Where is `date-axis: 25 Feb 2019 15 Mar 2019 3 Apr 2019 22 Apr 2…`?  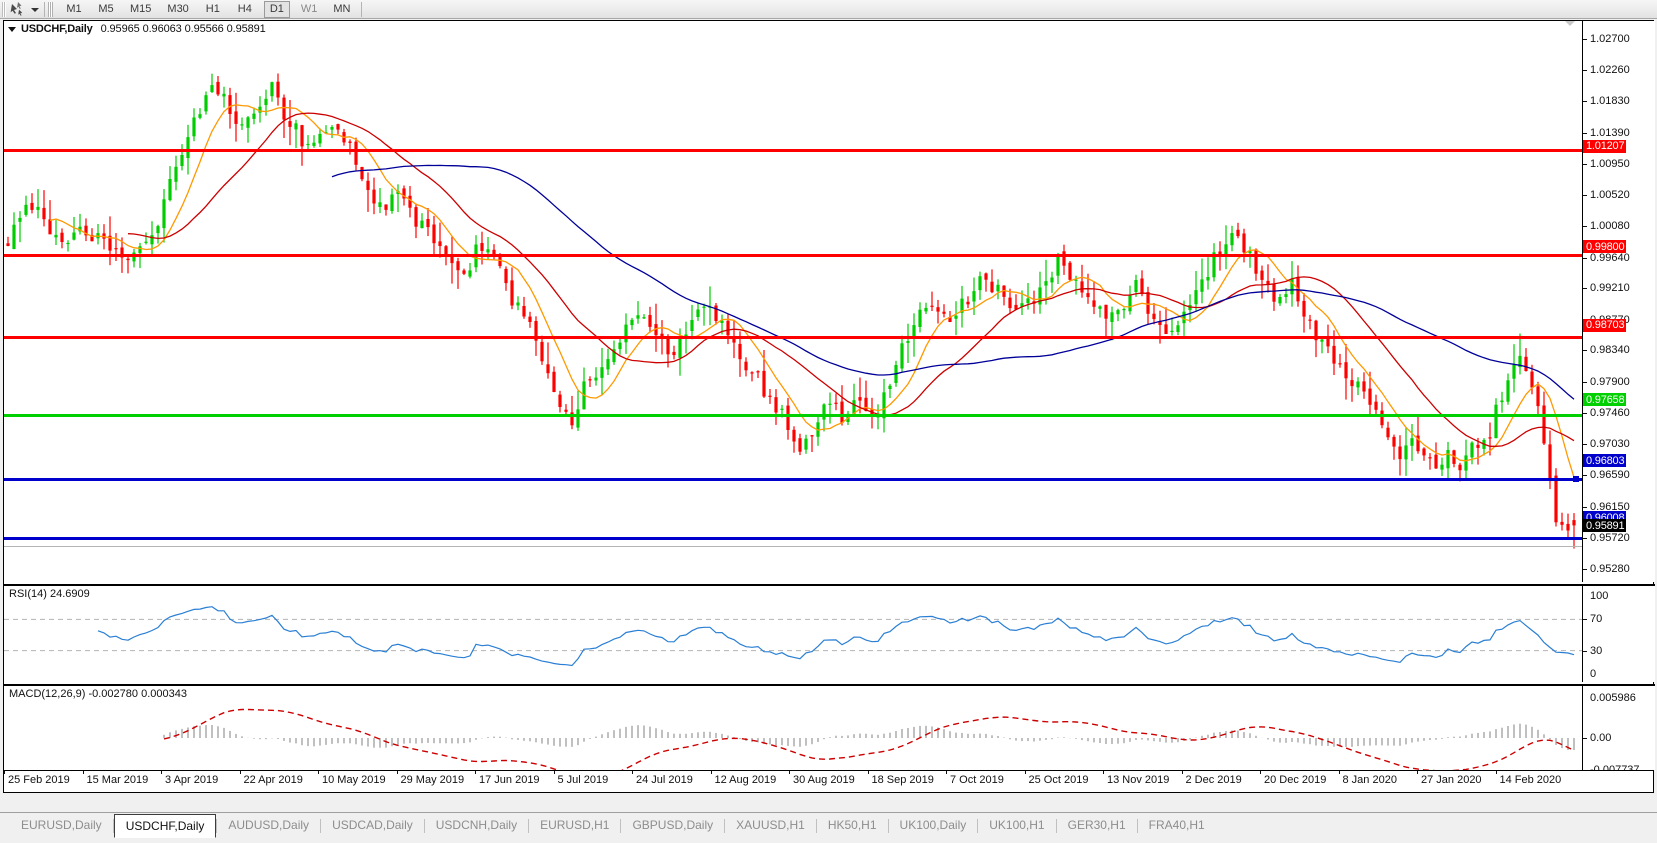 date-axis: 25 Feb 2019 15 Mar 2019 3 Apr 2019 22 Apr 2… is located at coordinates (828, 782).